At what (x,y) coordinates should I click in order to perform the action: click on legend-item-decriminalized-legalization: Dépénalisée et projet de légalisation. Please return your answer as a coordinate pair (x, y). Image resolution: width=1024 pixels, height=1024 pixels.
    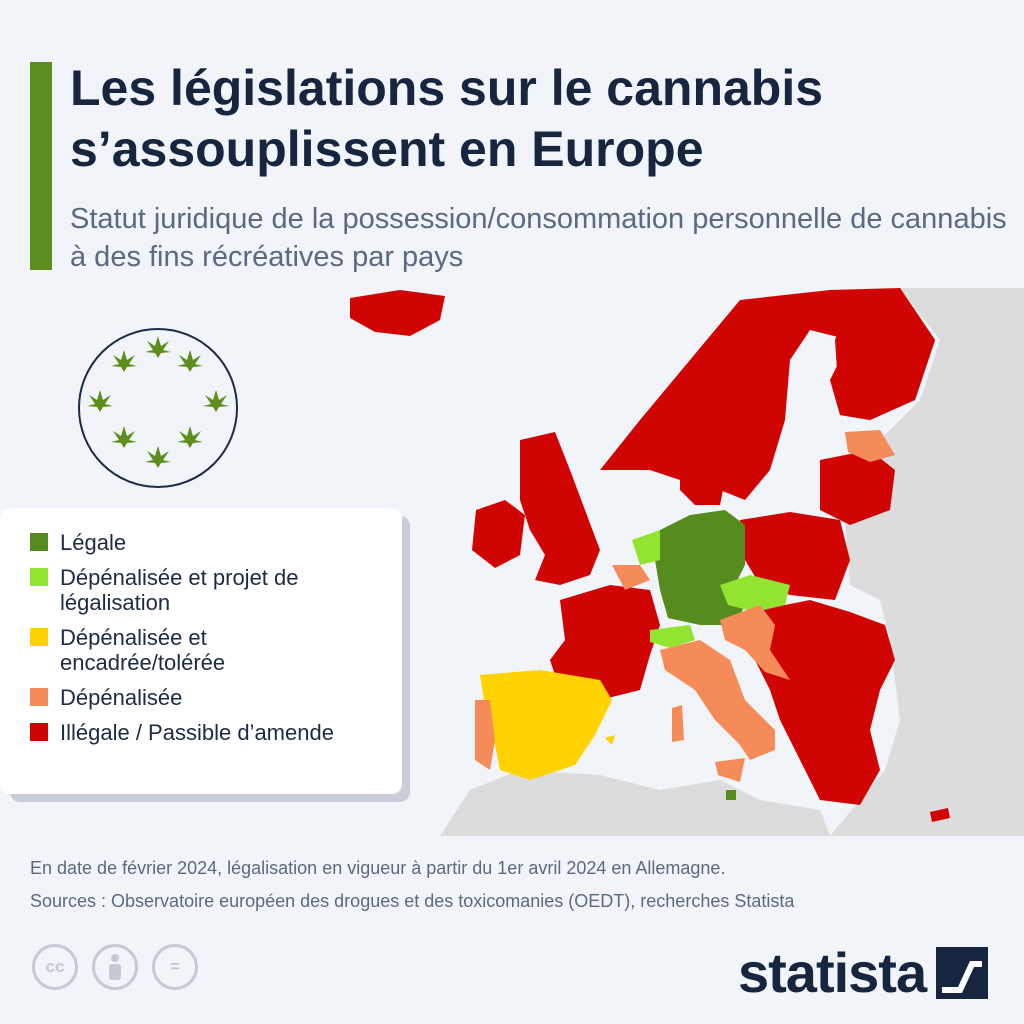
    Looking at the image, I should click on (216, 590).